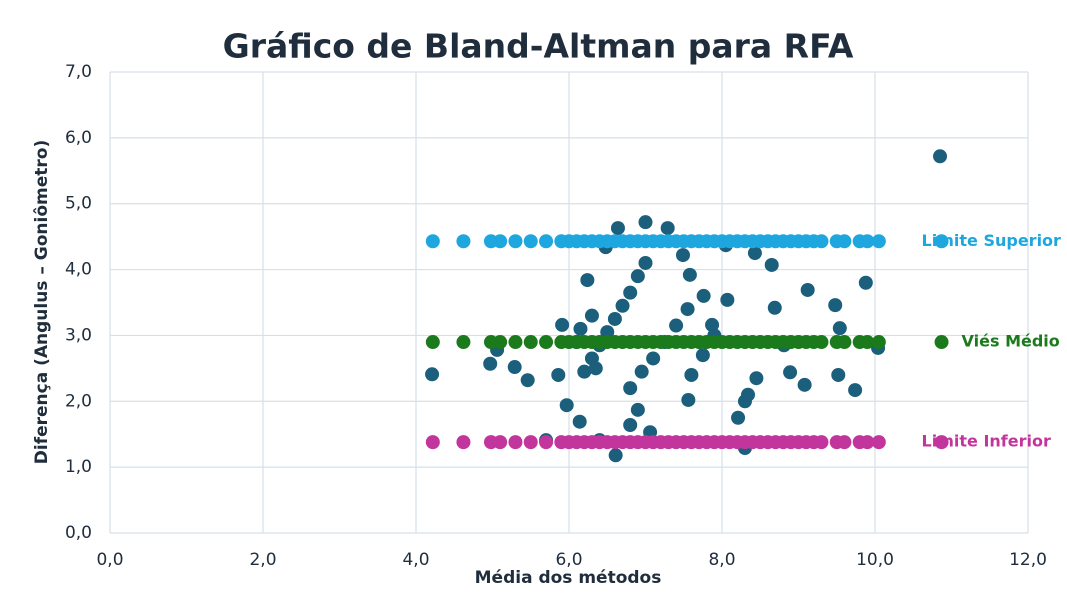 The width and height of the screenshot is (1067, 594). I want to click on y-tick-label: 1,0, so click(78, 467).